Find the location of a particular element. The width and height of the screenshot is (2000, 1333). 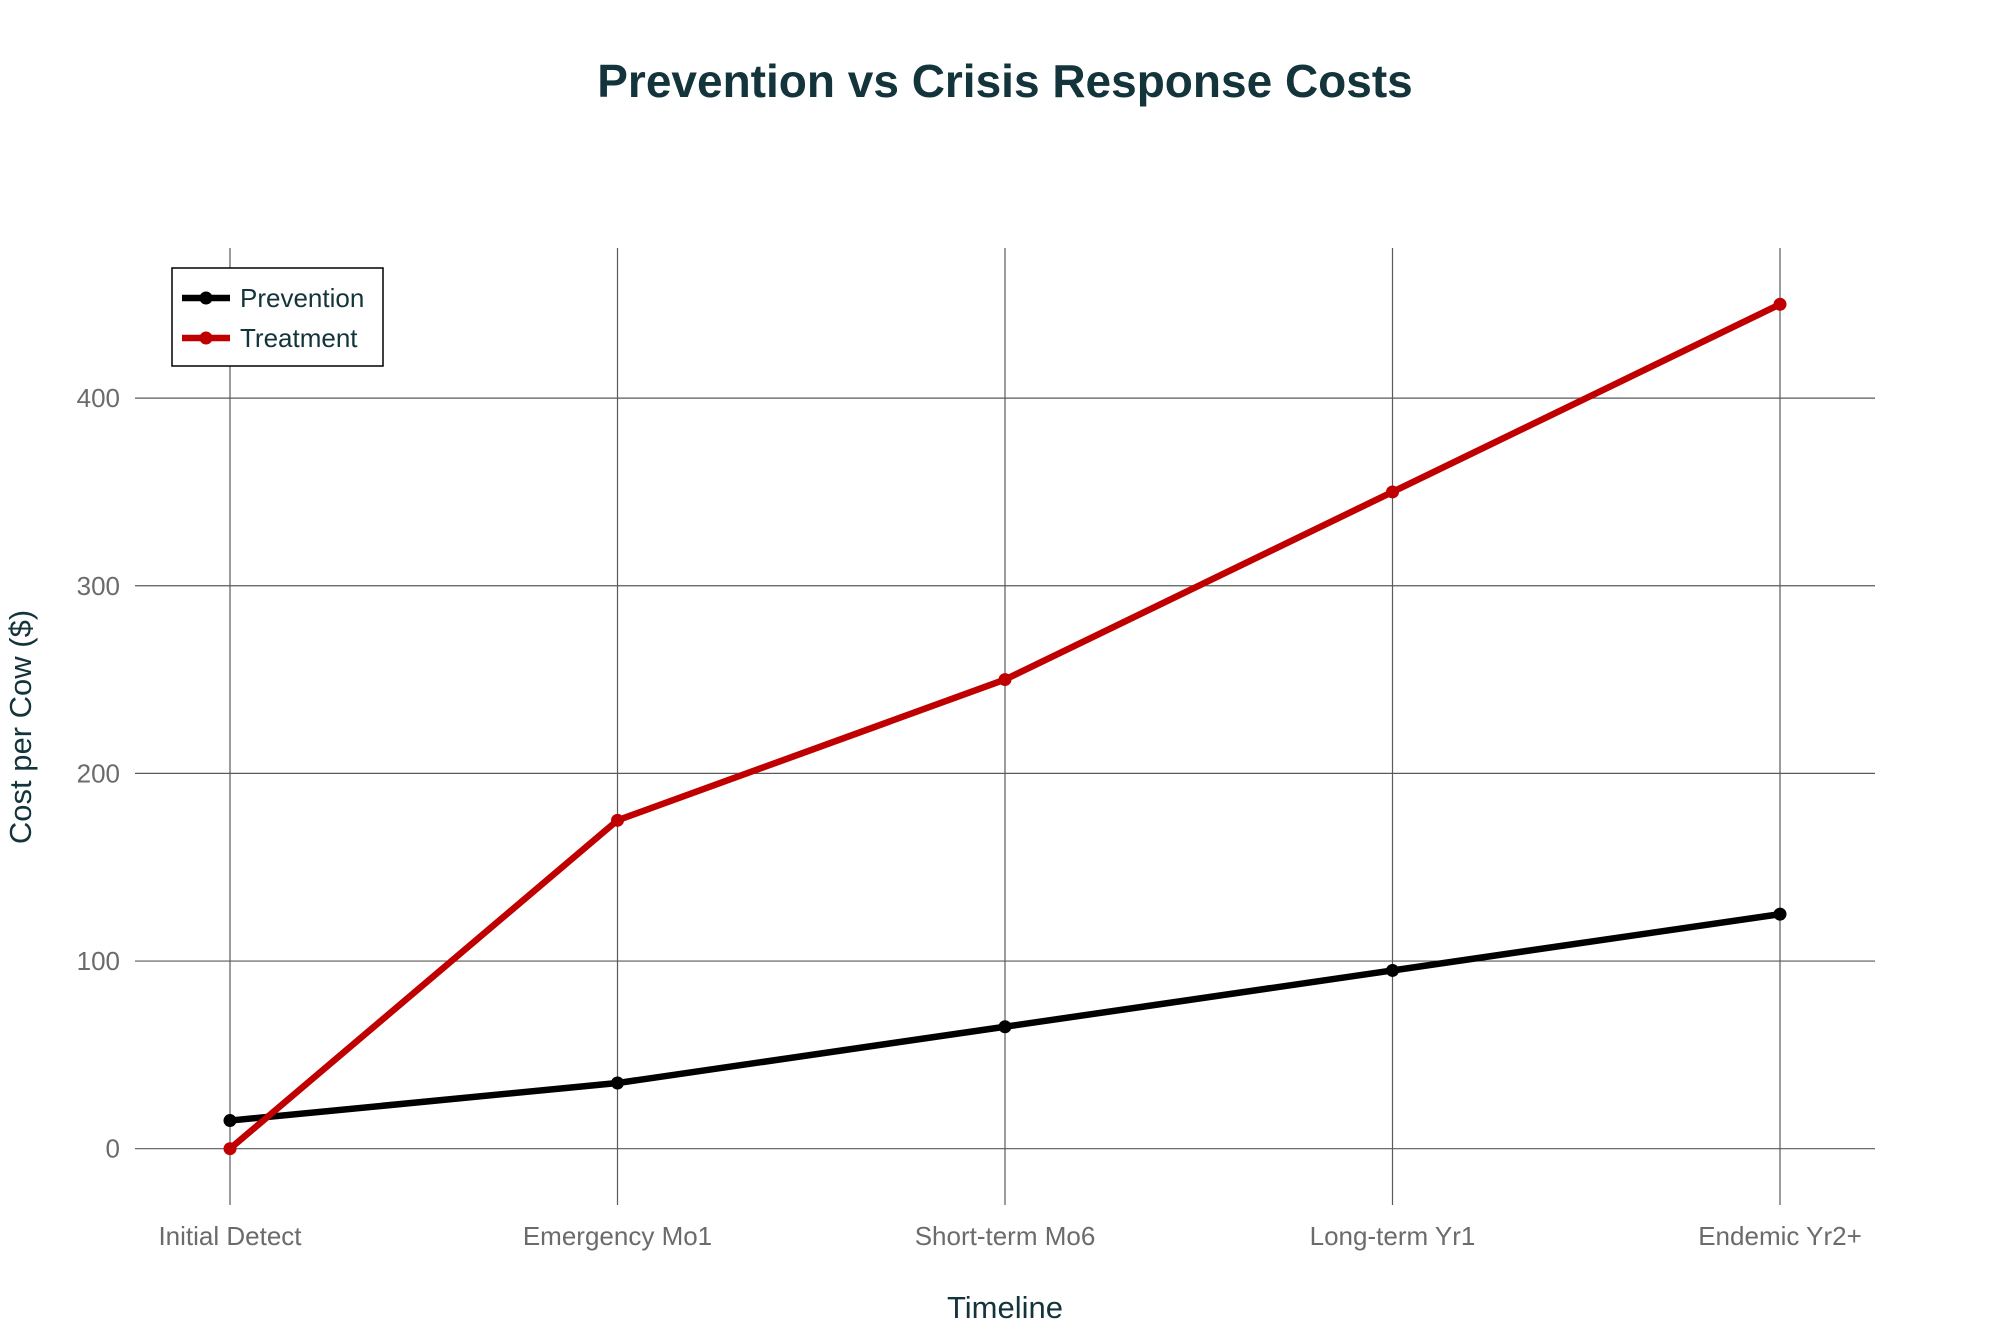

legend-item: Treatment is located at coordinates (270, 338).